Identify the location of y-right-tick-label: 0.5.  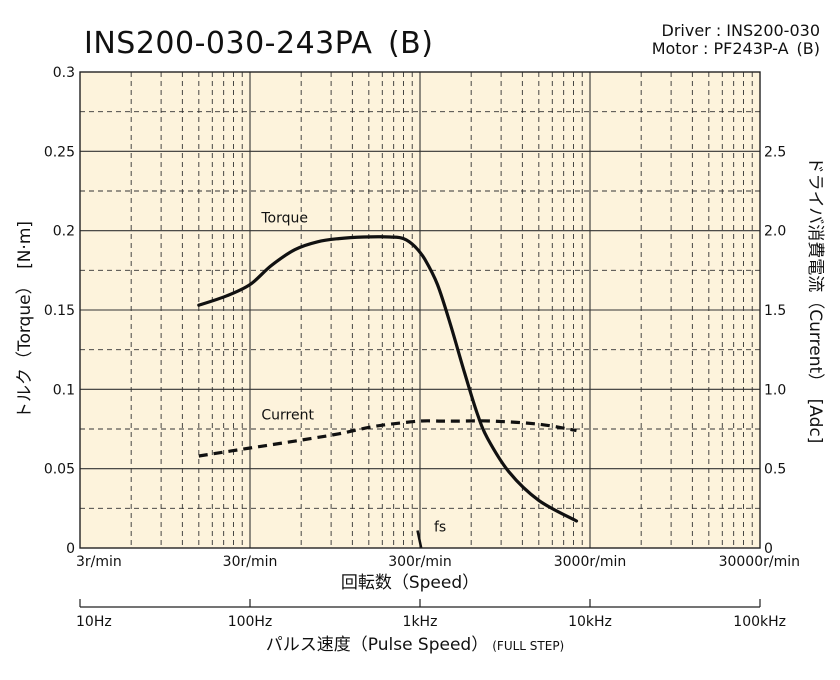
(775, 470).